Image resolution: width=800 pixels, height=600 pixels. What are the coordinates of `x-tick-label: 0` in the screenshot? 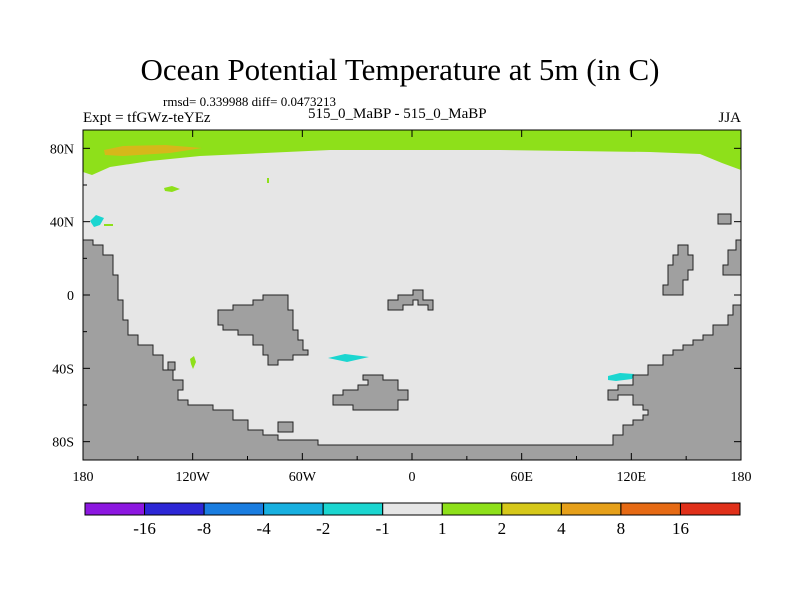 It's located at (412, 477).